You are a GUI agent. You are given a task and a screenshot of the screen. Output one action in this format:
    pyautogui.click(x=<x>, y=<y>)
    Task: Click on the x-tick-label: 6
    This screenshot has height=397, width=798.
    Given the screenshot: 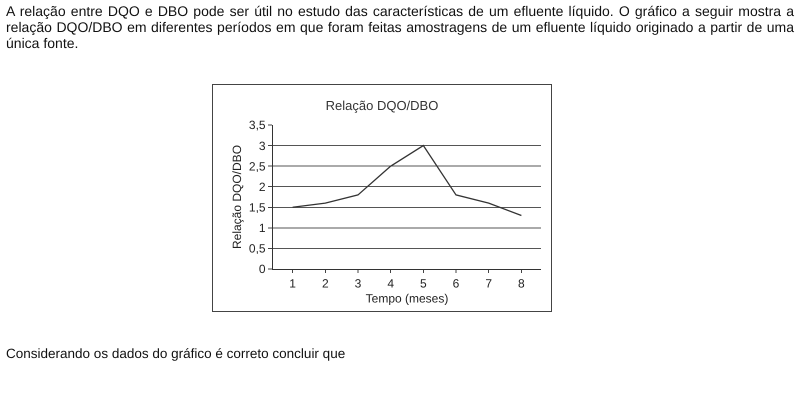 What is the action you would take?
    pyautogui.click(x=456, y=283)
    